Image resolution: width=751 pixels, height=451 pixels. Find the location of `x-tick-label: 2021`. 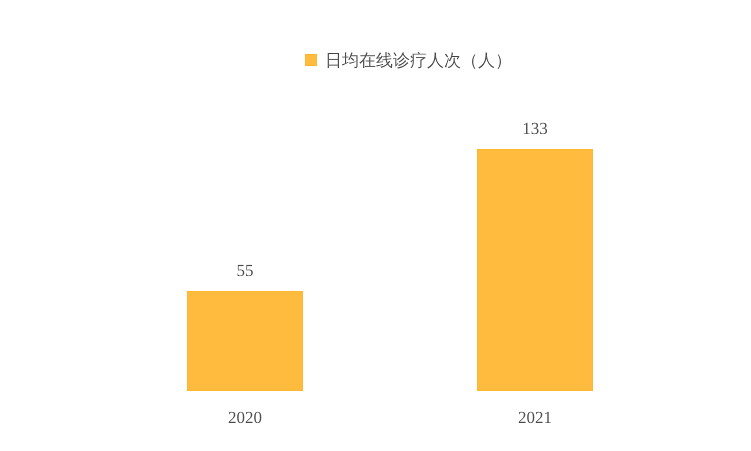

x-tick-label: 2021 is located at coordinates (535, 417).